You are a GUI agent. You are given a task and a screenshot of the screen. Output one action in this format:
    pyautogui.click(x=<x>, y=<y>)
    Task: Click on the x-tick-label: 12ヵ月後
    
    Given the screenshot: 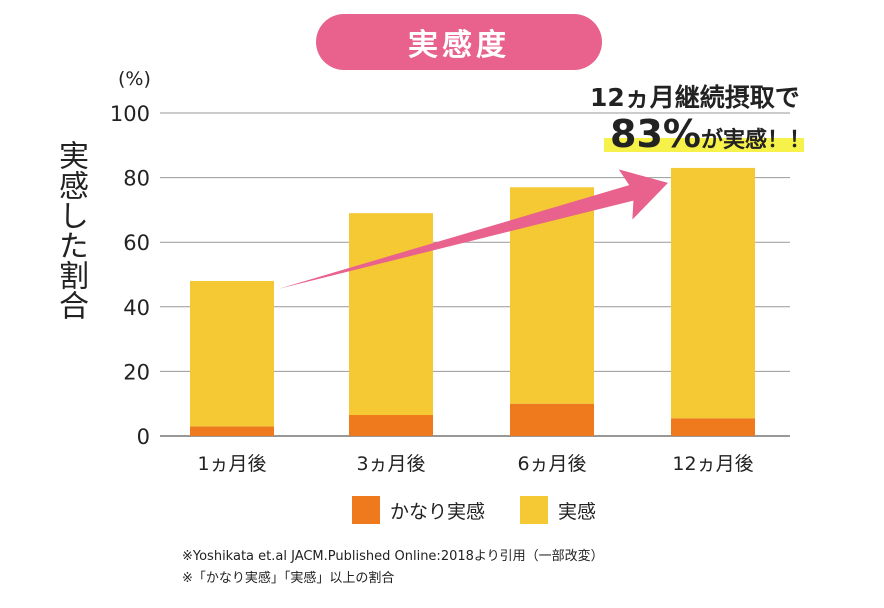 What is the action you would take?
    pyautogui.click(x=712, y=464)
    